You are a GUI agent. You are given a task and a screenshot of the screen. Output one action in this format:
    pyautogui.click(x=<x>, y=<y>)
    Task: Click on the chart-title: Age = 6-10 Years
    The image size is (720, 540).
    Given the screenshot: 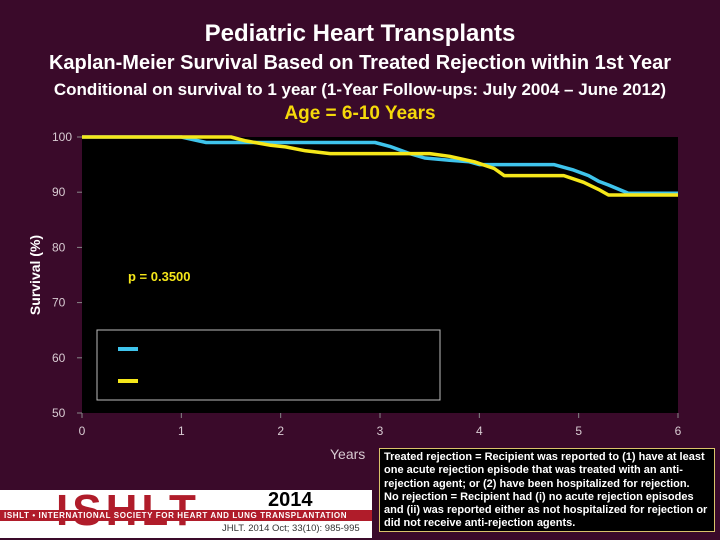 What is the action you would take?
    pyautogui.click(x=360, y=113)
    